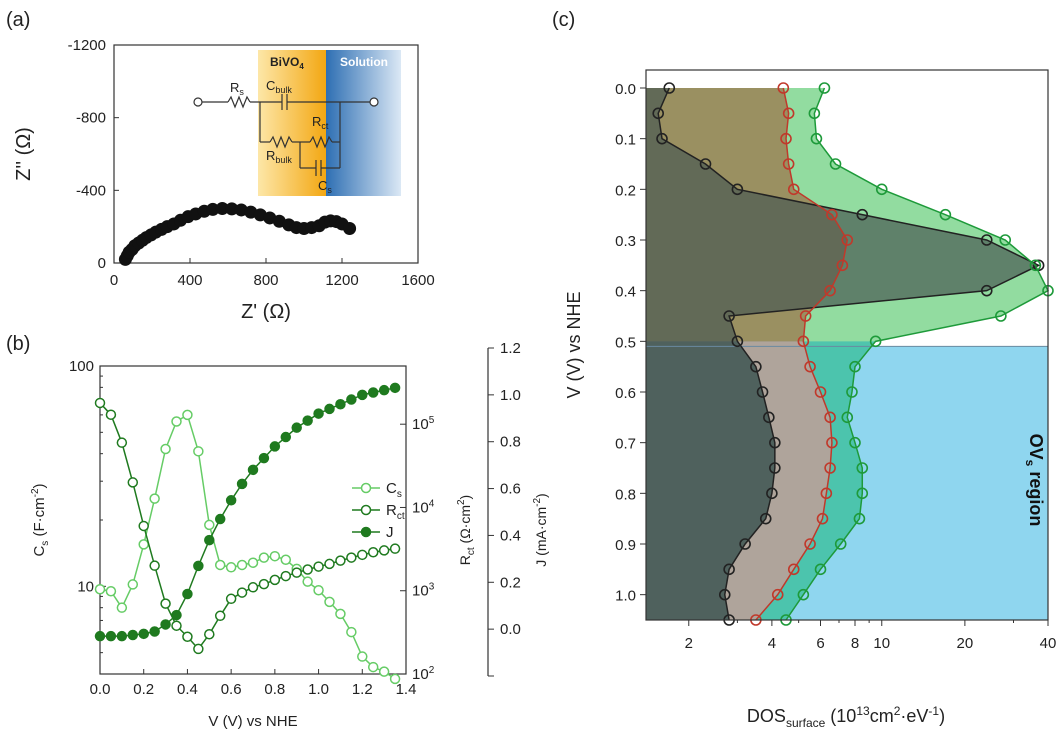  Describe the element at coordinates (574, 344) in the screenshot. I see `panel-c-y-axis-label: V (V) vs NHE` at that location.